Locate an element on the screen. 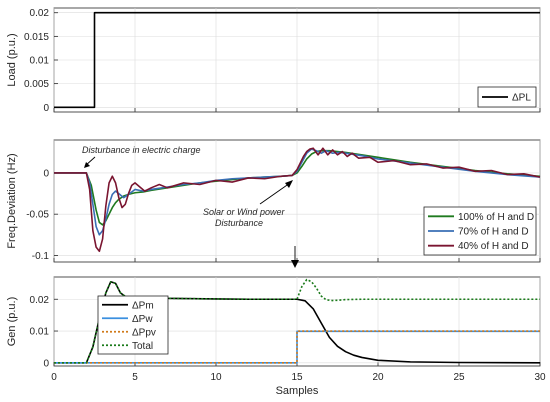 The height and width of the screenshot is (402, 550). y-tick-label: -0.1 is located at coordinates (41, 256).